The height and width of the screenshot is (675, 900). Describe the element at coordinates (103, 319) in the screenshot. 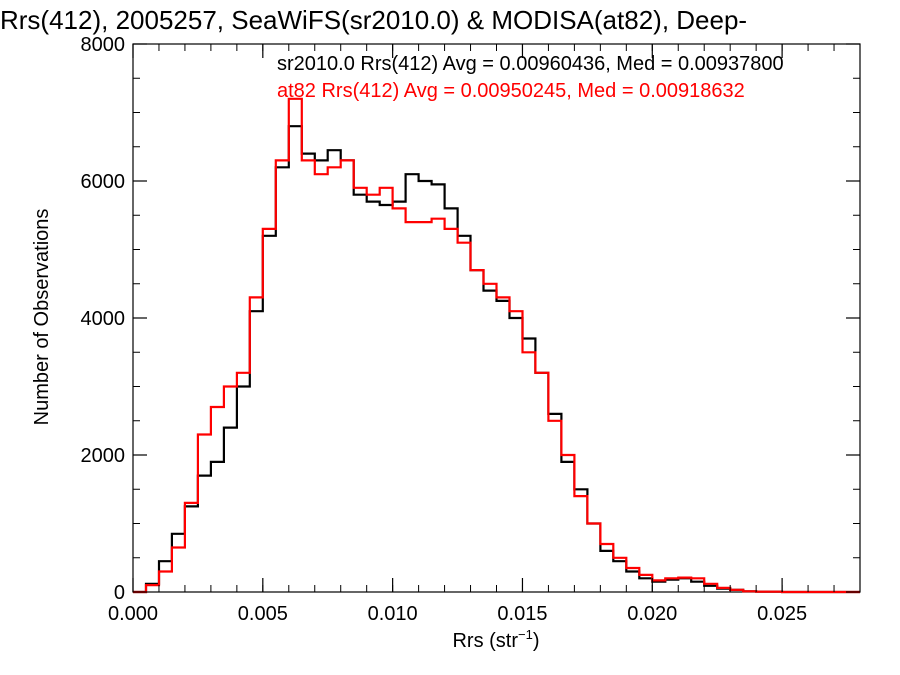

I see `y-tick-label: 4000` at that location.